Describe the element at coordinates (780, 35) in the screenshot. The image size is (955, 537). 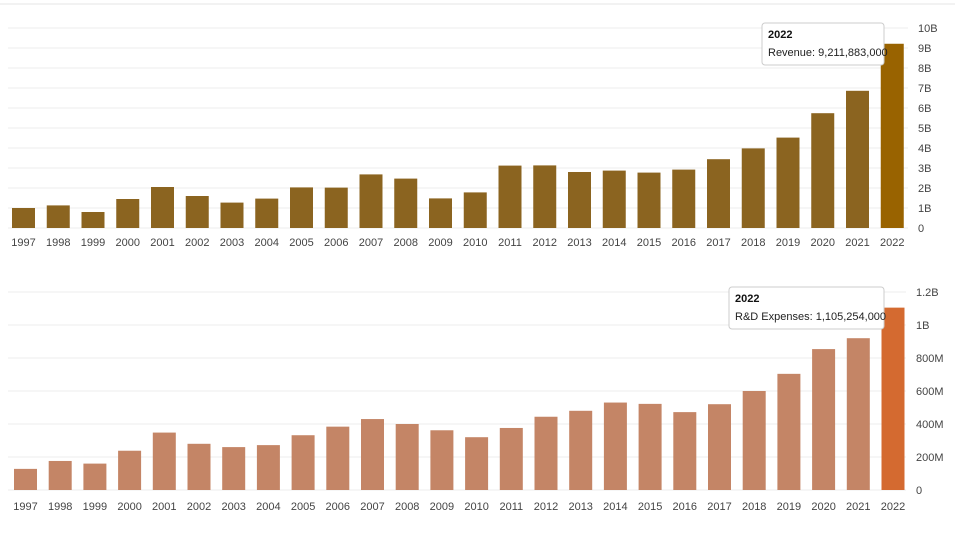
I see `tooltip-title: 2022` at that location.